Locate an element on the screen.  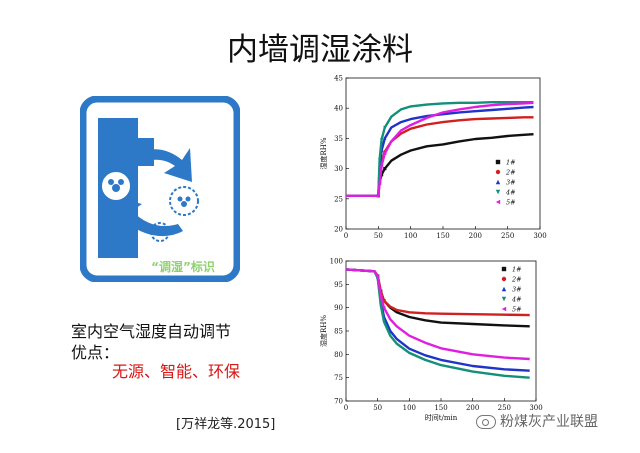
citation: [万祥龙等.2015] is located at coordinates (226, 424).